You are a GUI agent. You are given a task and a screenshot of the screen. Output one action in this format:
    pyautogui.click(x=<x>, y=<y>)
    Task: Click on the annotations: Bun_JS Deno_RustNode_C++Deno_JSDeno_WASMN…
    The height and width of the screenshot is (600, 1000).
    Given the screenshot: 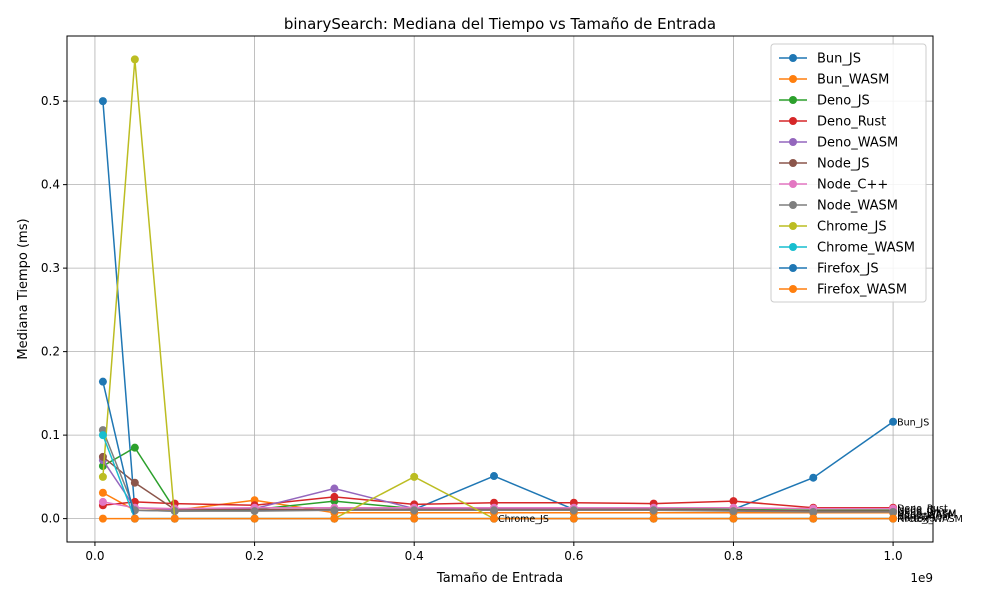 What is the action you would take?
    pyautogui.click(x=730, y=471)
    